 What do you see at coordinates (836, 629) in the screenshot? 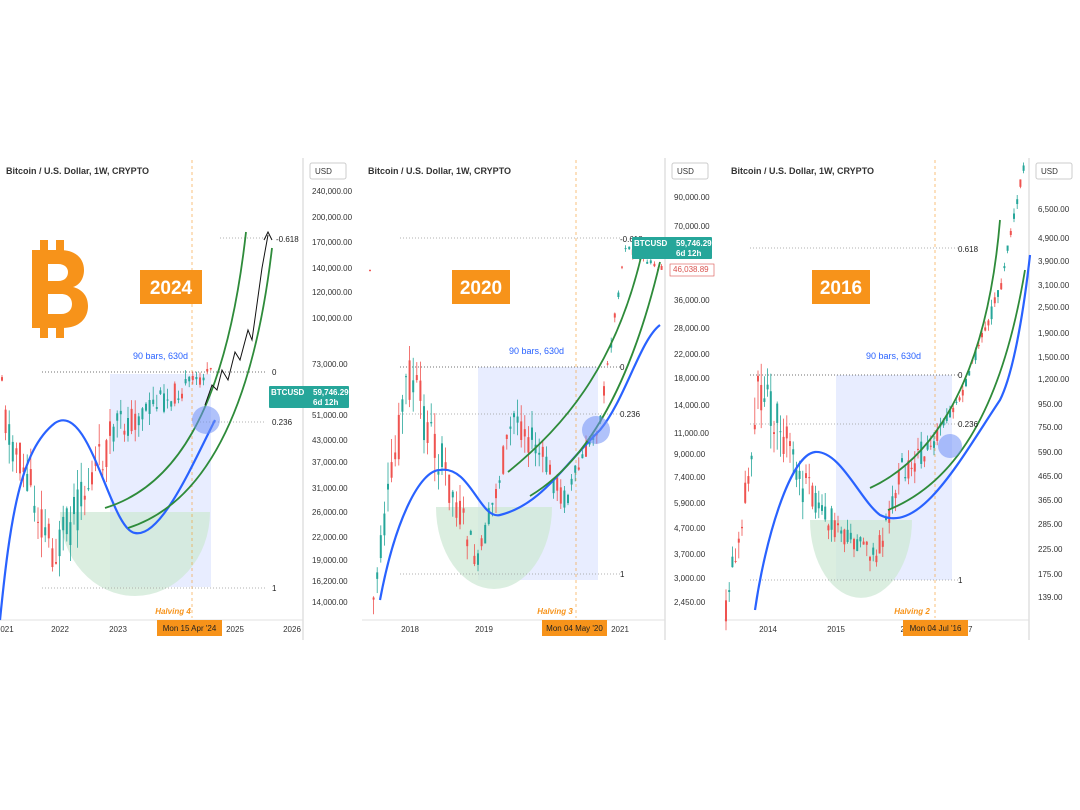
I see `x-tick-label: 2015` at bounding box center [836, 629].